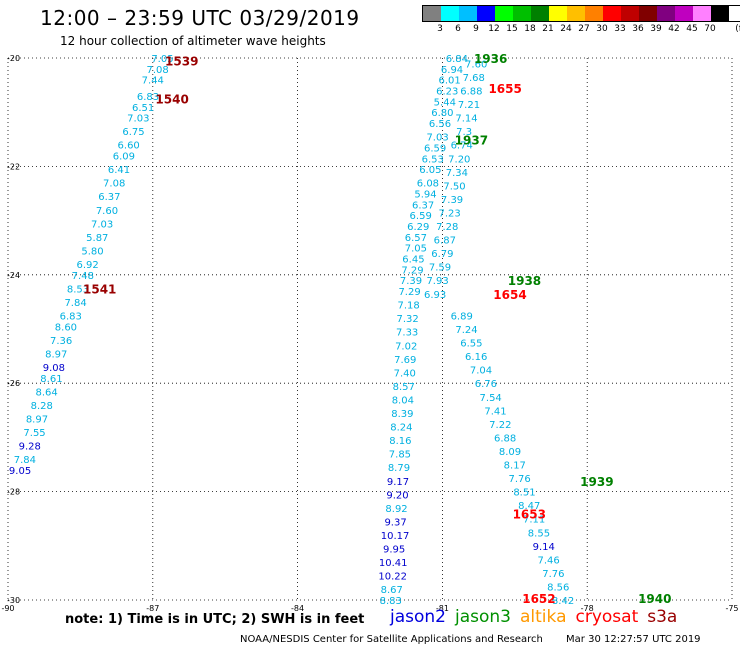  Describe the element at coordinates (692, 29) in the screenshot. I see `color-scale-label: 45` at that location.